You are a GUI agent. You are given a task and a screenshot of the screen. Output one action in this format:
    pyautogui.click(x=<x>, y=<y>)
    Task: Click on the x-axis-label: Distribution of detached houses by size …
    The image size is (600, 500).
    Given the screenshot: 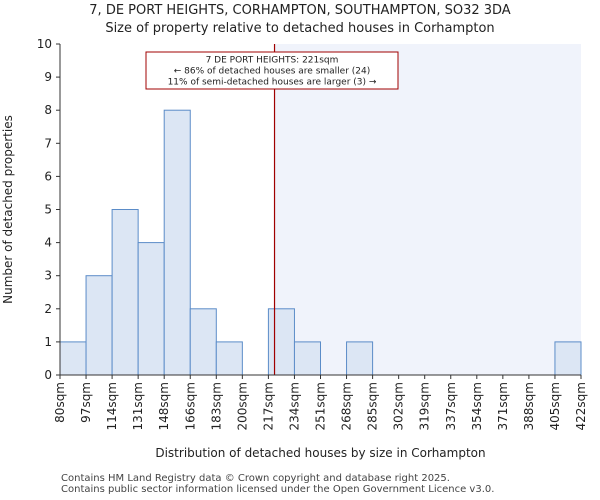 What is the action you would take?
    pyautogui.click(x=320, y=453)
    